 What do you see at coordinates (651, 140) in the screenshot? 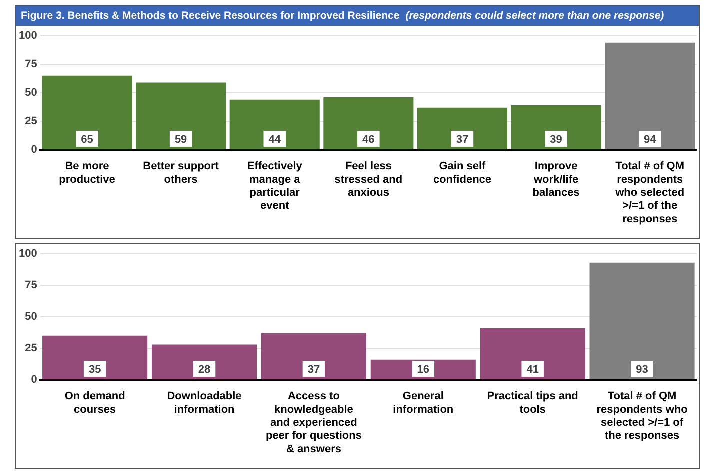
I see `data-label: 94` at bounding box center [651, 140].